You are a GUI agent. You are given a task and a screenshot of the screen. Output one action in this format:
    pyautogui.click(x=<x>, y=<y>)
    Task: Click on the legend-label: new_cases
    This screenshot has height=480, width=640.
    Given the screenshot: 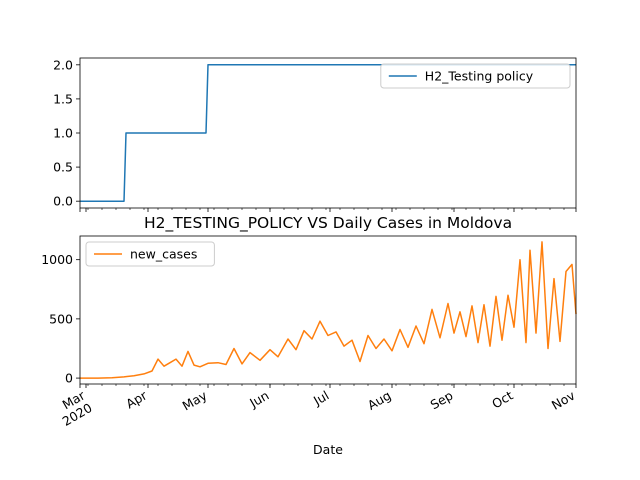 What is the action you would take?
    pyautogui.click(x=163, y=254)
    